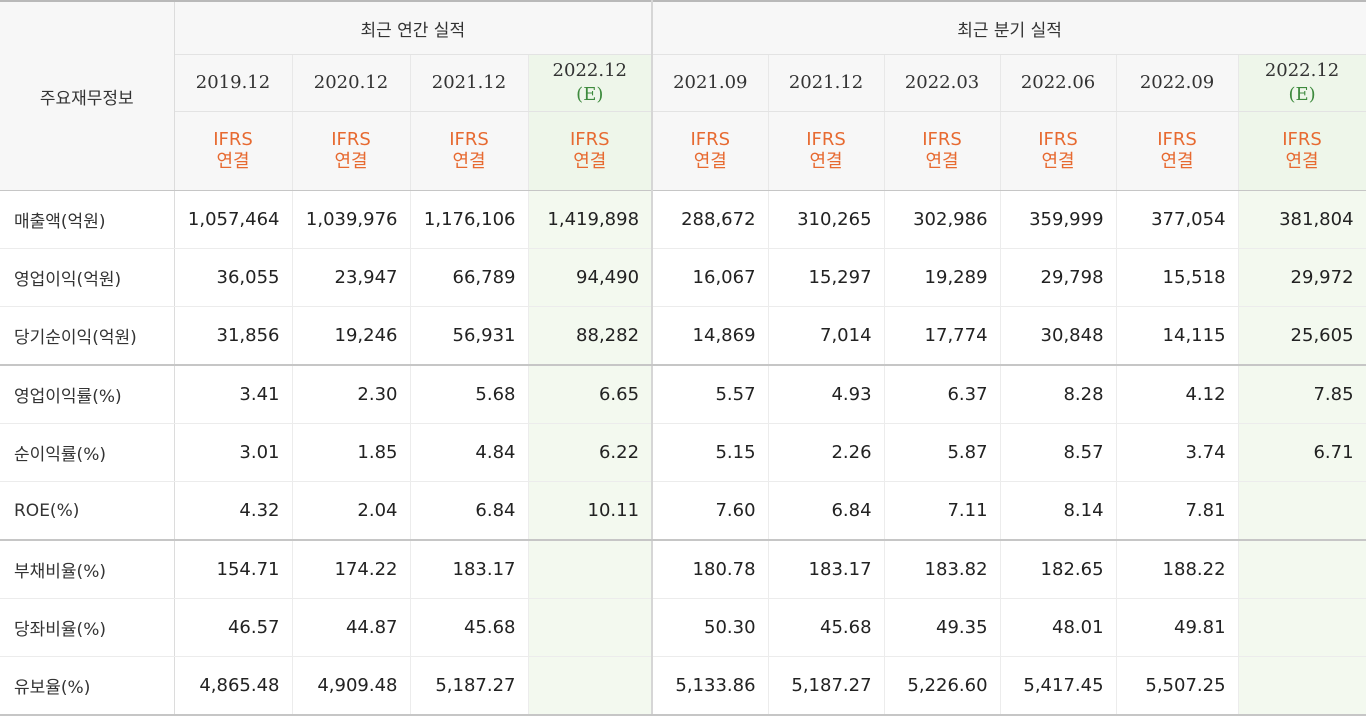 Image resolution: width=1366 pixels, height=716 pixels. Describe the element at coordinates (351, 336) in the screenshot. I see `value-cell: 19,246` at that location.